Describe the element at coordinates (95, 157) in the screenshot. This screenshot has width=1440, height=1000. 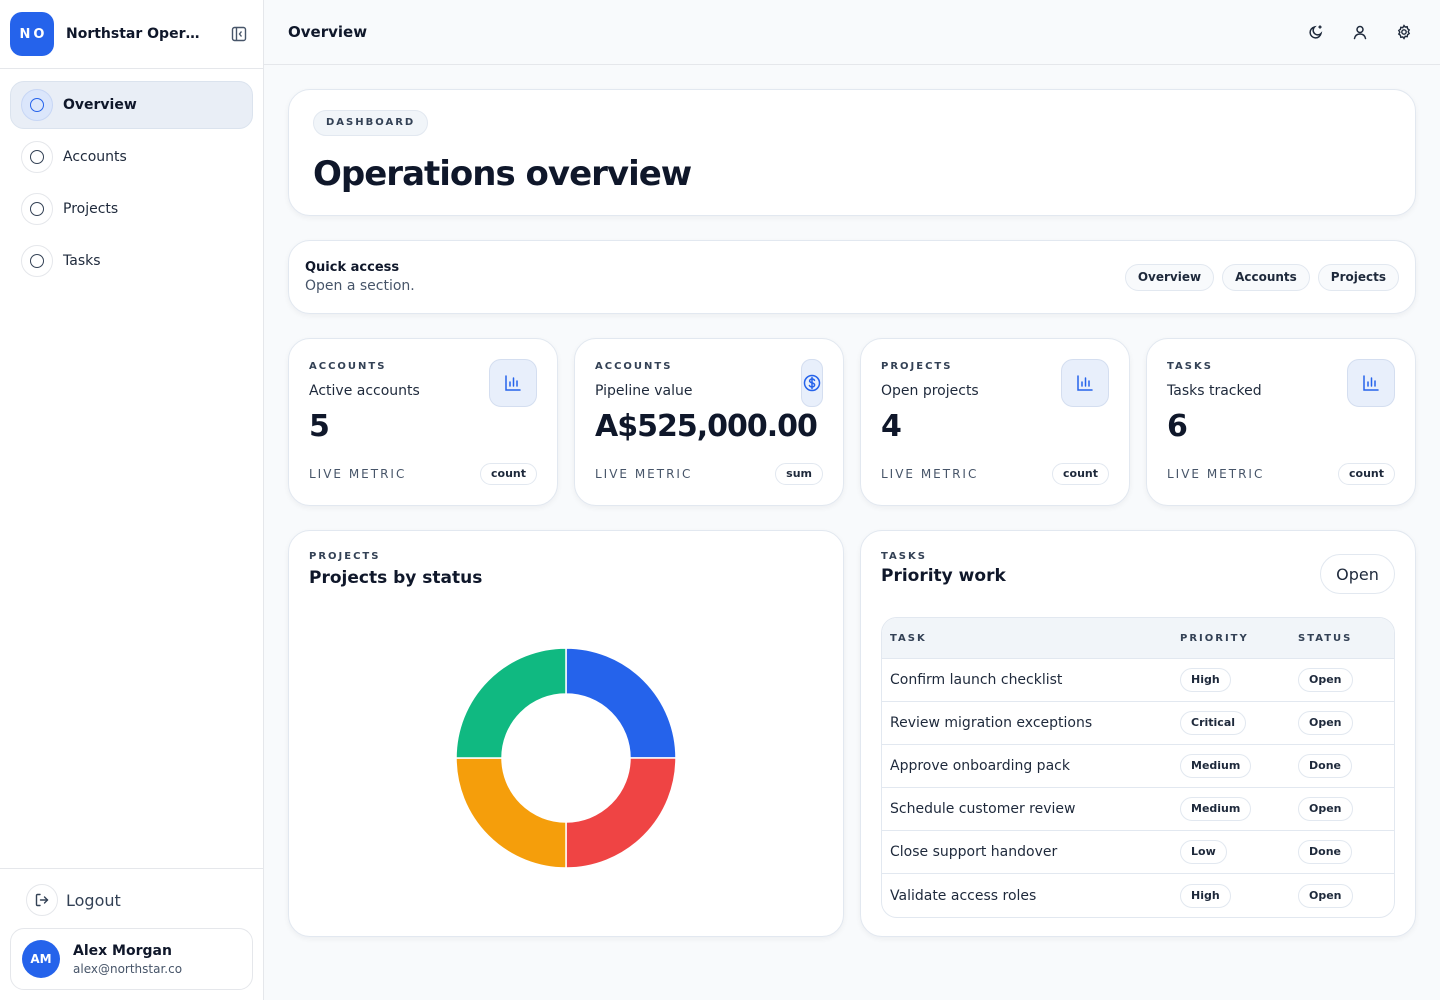
I see `sidebar-item-label: Accounts` at that location.